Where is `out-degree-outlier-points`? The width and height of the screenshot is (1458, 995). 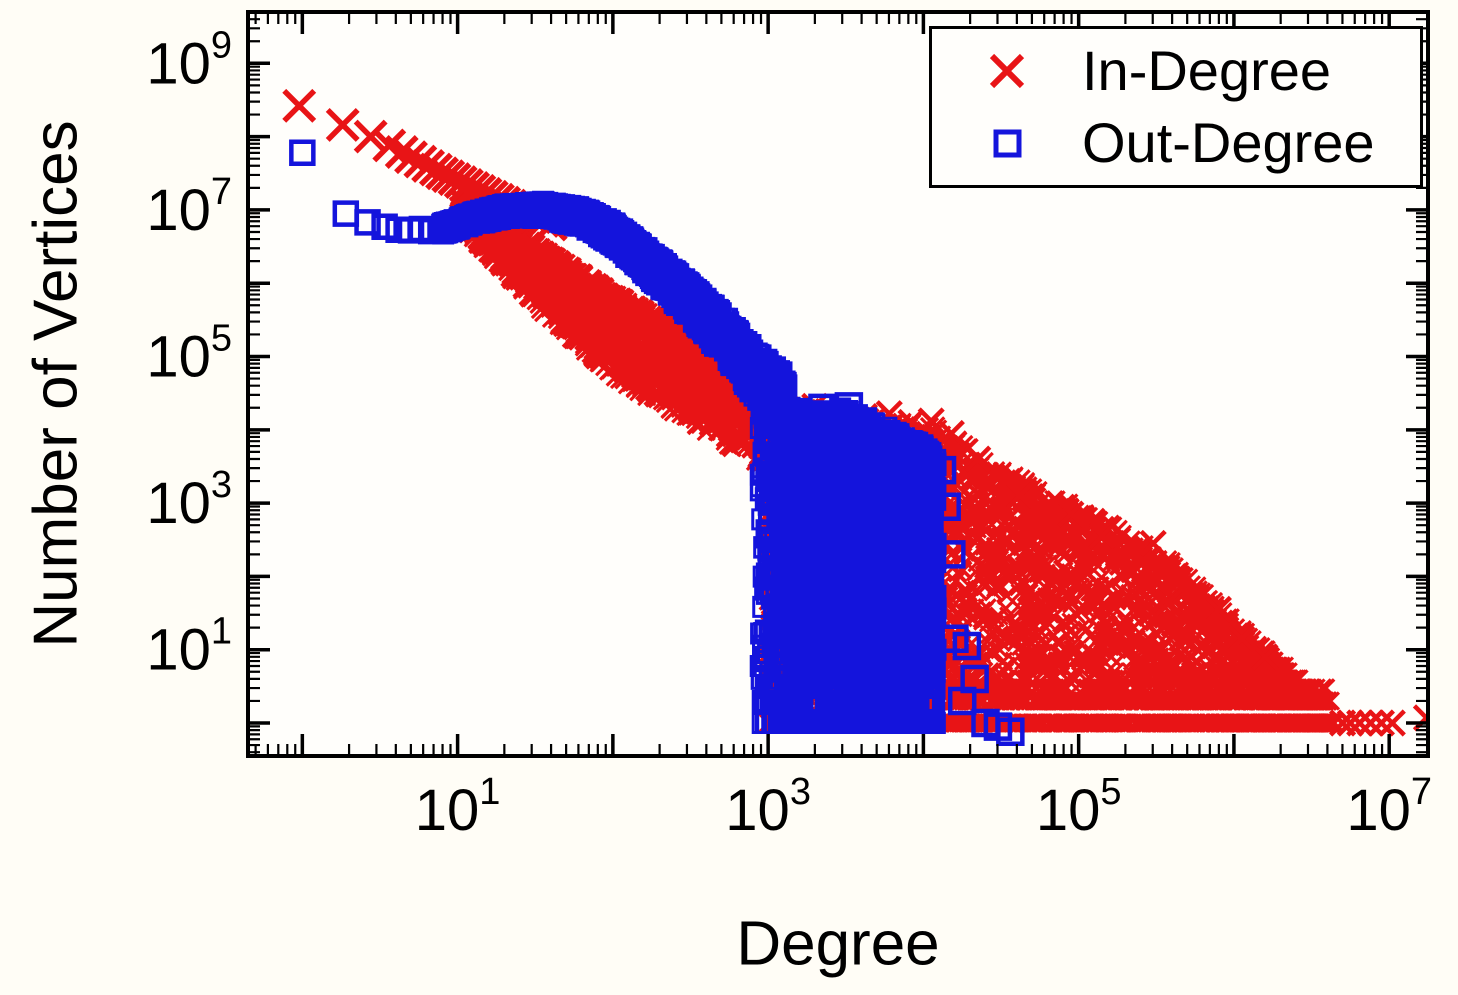
out-degree-outlier-points is located at coordinates (904, 569).